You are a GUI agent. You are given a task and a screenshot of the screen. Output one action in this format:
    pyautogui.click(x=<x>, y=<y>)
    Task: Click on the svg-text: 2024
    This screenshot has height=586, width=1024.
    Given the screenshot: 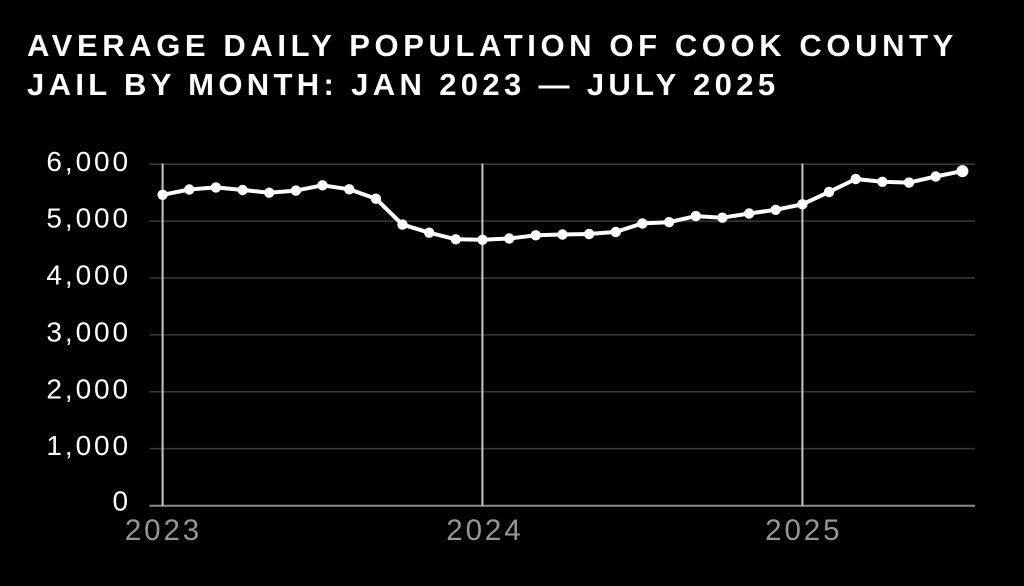 What is the action you would take?
    pyautogui.click(x=484, y=530)
    